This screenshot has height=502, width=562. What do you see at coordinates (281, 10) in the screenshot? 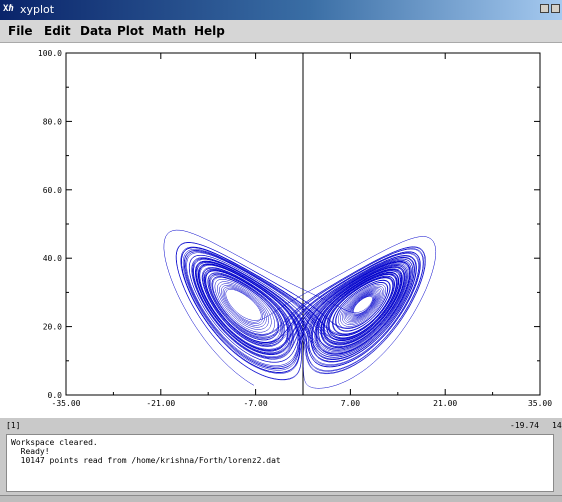
I see `title-bar: Xℏ xyplot` at bounding box center [281, 10].